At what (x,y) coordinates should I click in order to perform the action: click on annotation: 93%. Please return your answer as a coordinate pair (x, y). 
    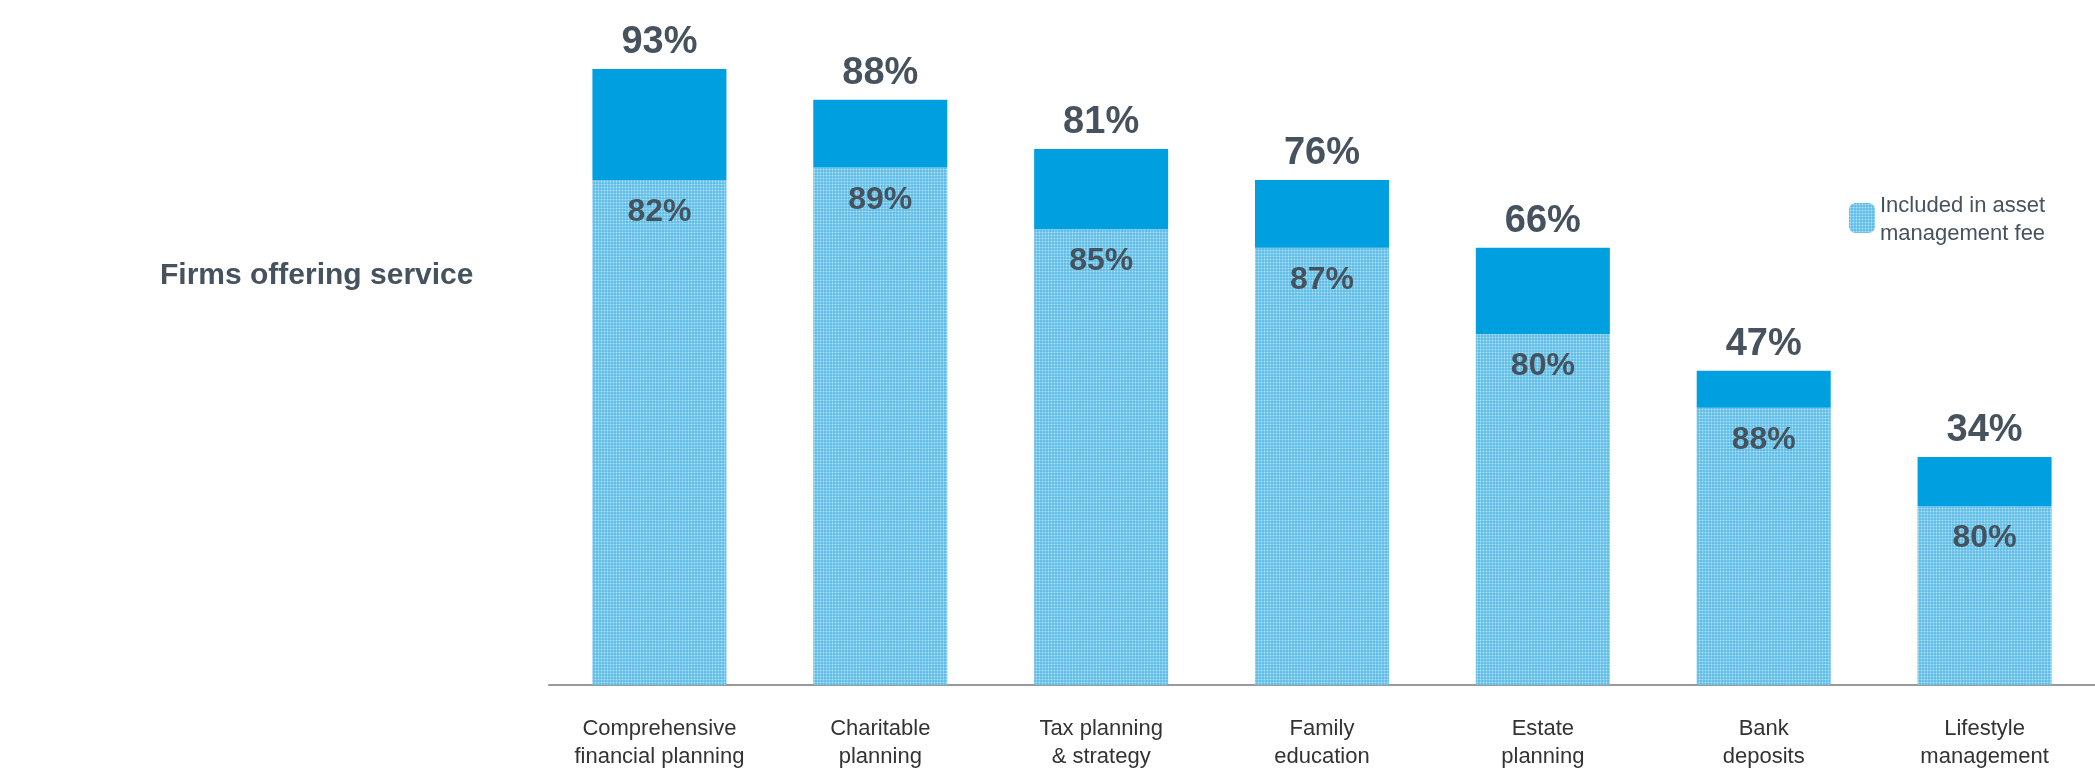
    Looking at the image, I should click on (659, 40).